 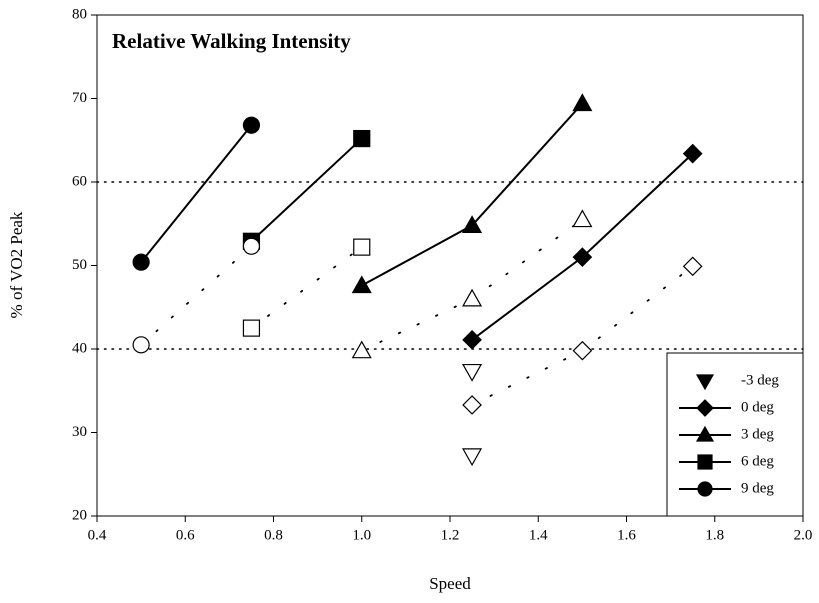 I want to click on x-tick-label: 1.2, so click(x=450, y=535).